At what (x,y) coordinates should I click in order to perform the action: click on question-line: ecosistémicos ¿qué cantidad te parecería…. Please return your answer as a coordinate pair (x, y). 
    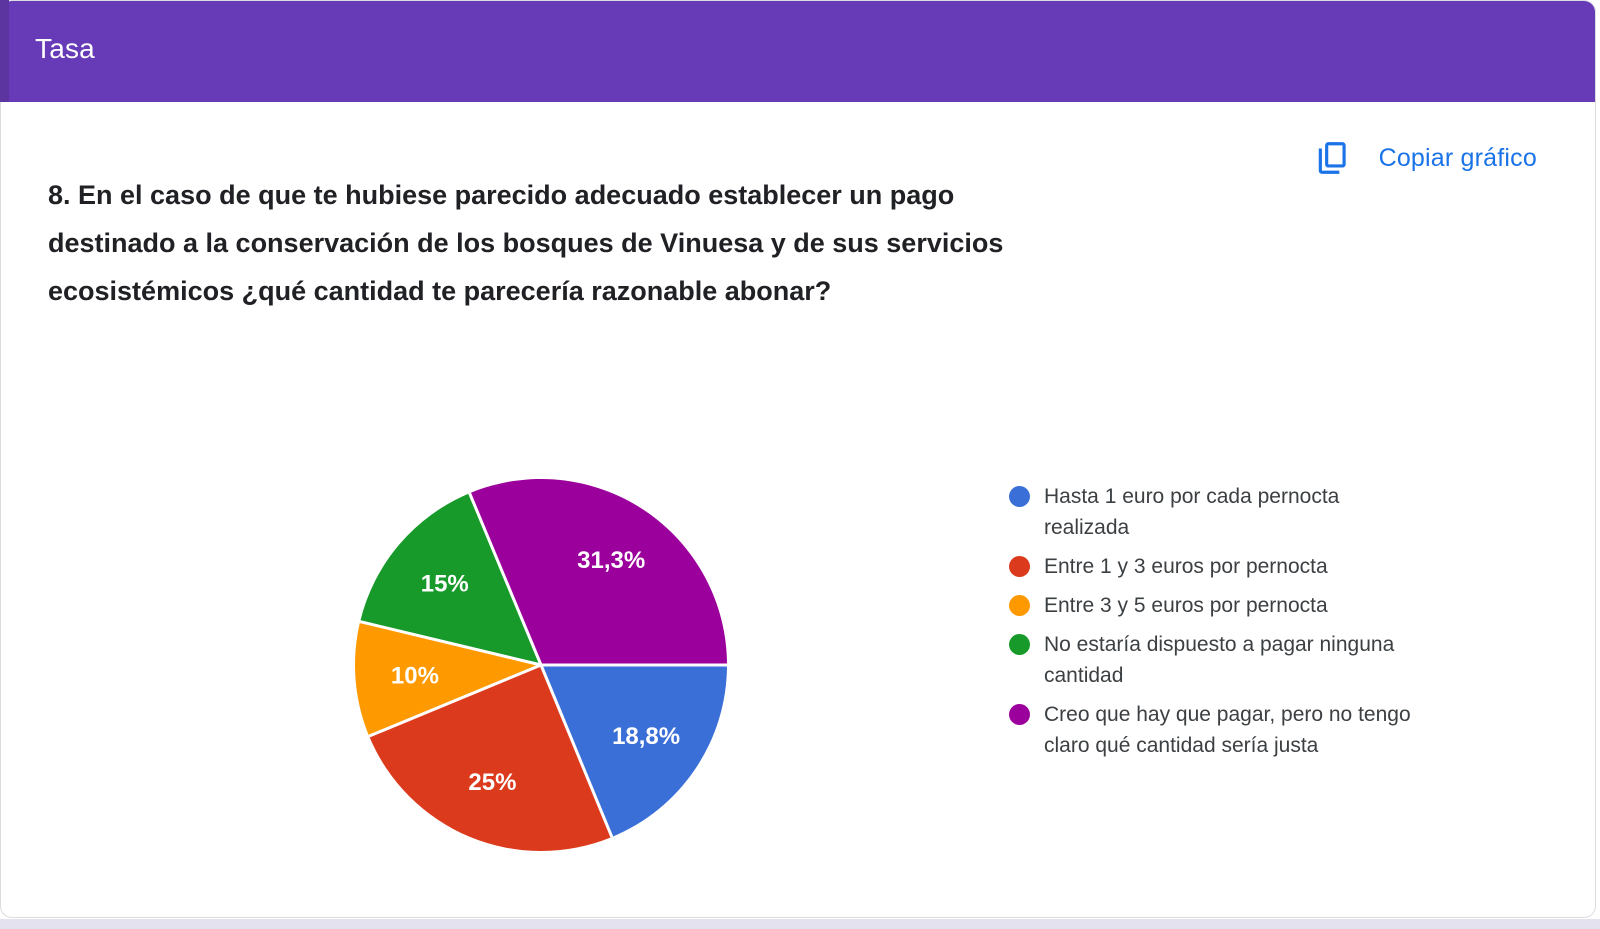
    Looking at the image, I should click on (440, 291).